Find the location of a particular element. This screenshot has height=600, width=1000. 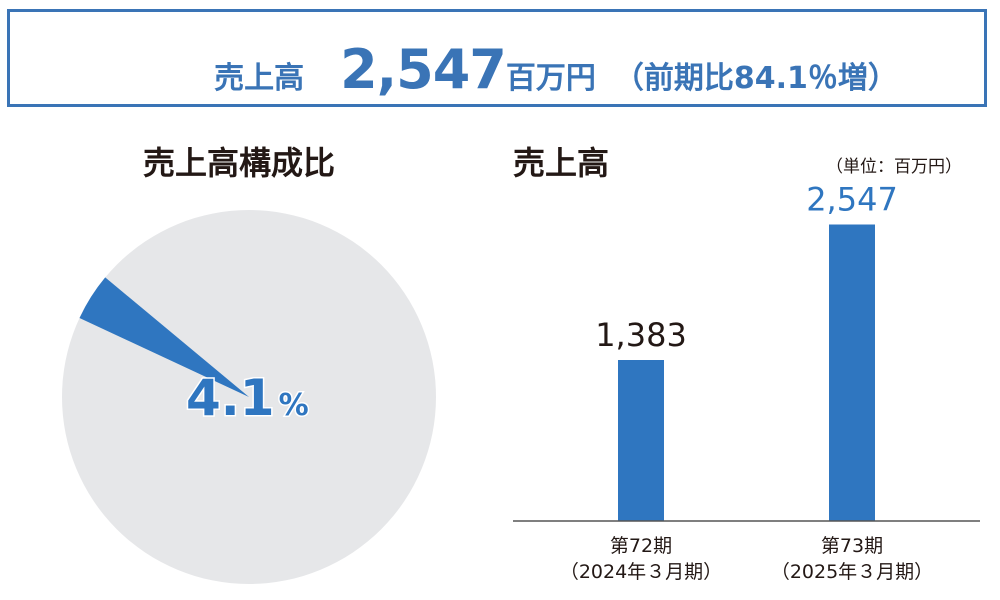

banner-comparison: （前期比84.1％増） is located at coordinates (755, 78).